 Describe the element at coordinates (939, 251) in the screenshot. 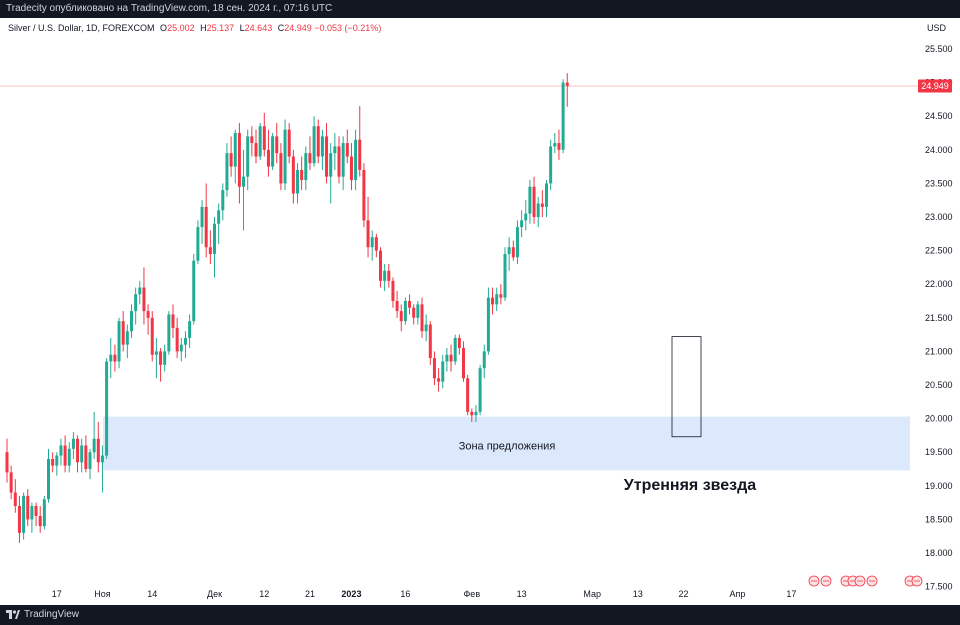

I see `y-tick-label: 22.500` at that location.